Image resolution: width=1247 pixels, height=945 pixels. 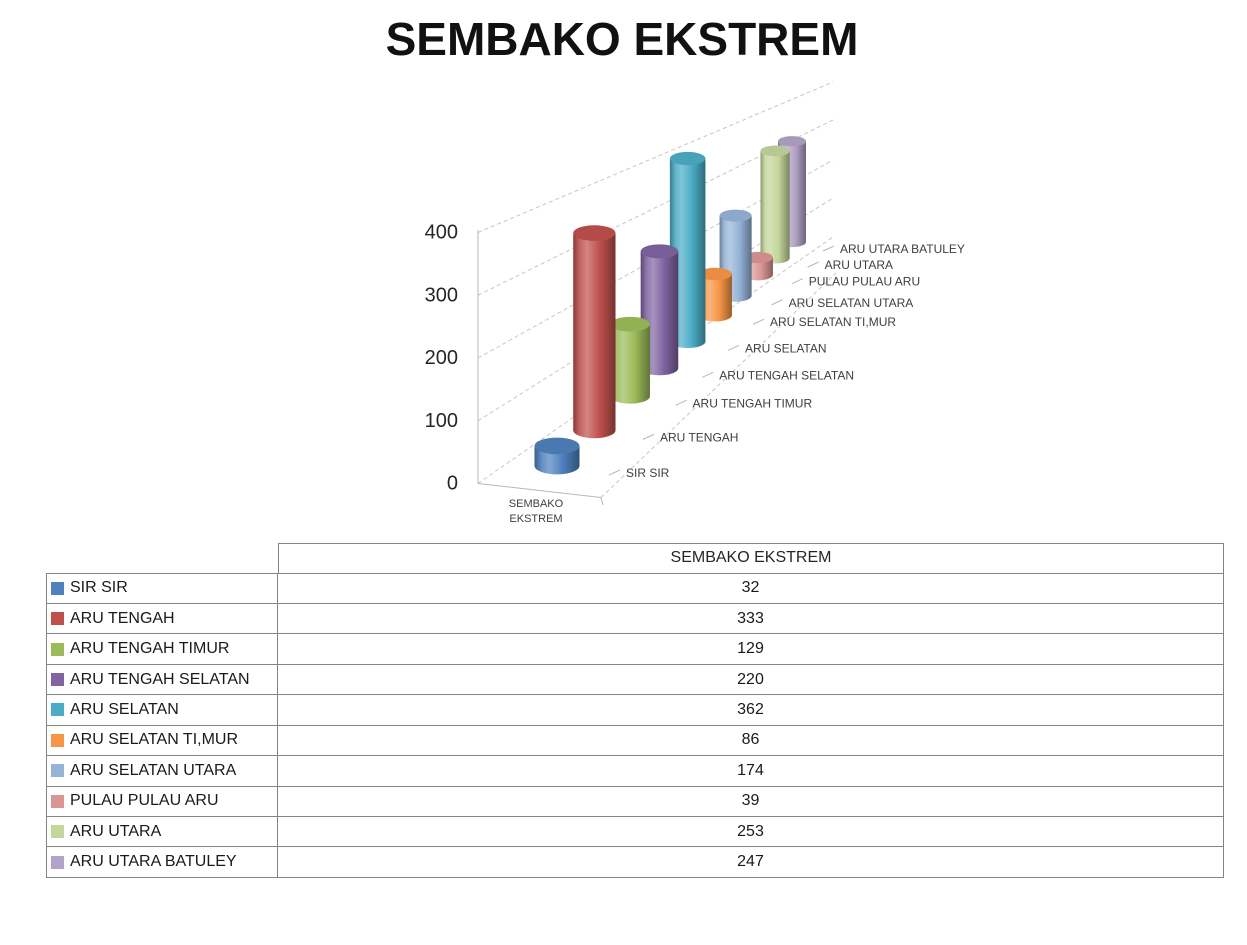 What do you see at coordinates (751, 649) in the screenshot?
I see `value-cell: 129` at bounding box center [751, 649].